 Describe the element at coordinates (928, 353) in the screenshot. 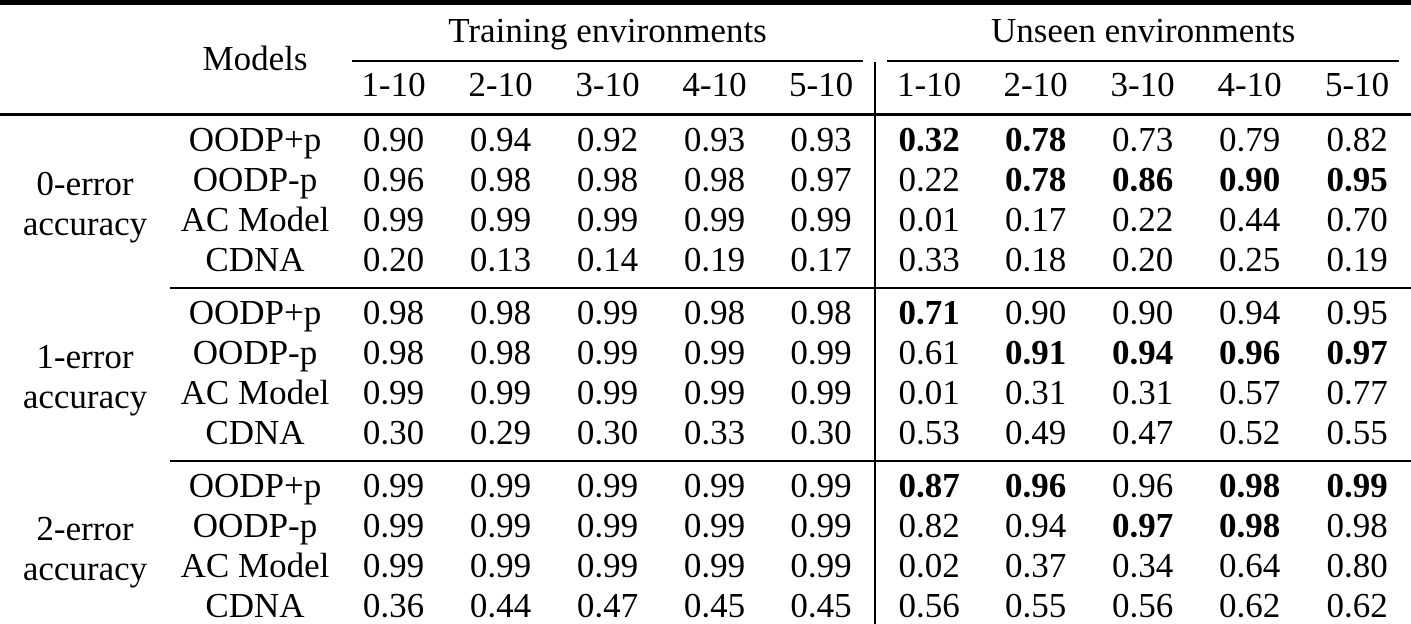

I see `unseen-value: 0.61` at that location.